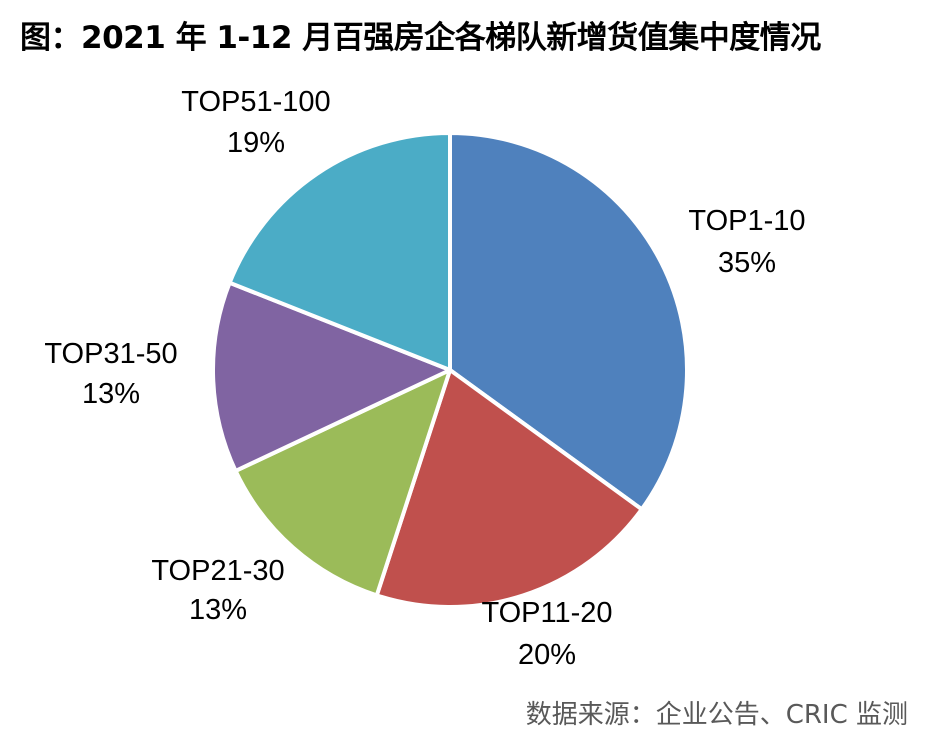 The width and height of the screenshot is (932, 746). I want to click on slice-label: TOP31-50, so click(110, 354).